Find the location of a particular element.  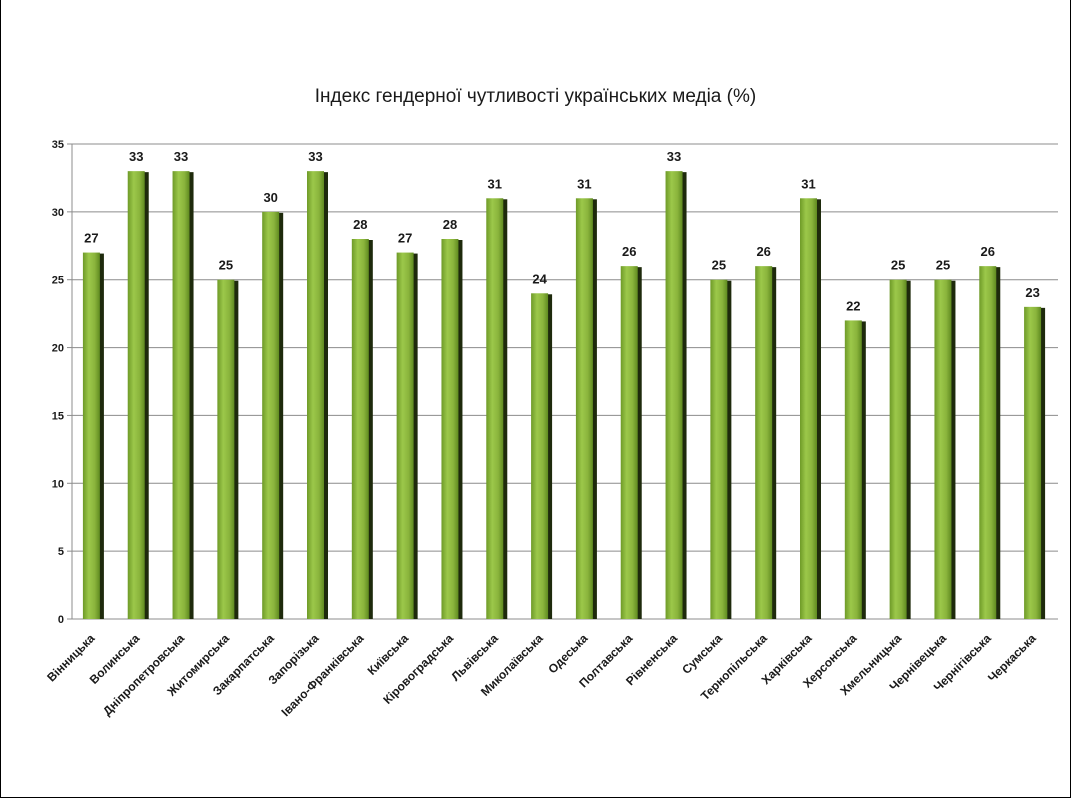

category-label: Київська is located at coordinates (388, 654).